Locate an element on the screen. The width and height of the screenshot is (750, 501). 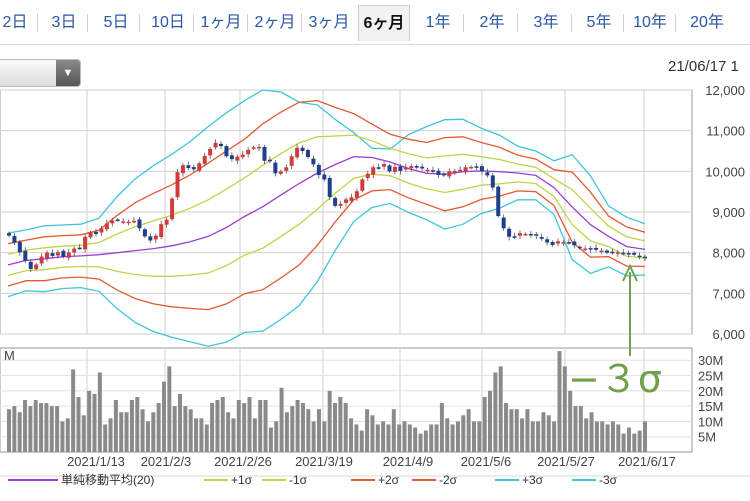
tab-8: 1年 is located at coordinates (438, 22).